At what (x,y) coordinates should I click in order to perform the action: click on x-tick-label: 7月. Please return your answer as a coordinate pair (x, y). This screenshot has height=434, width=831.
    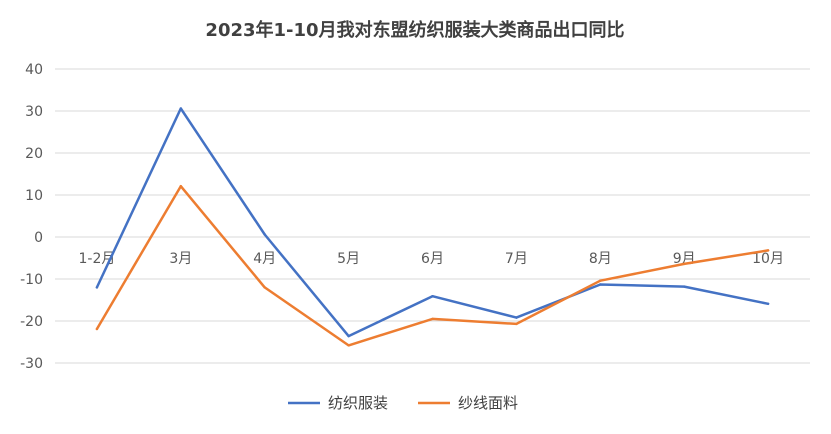
    Looking at the image, I should click on (516, 259).